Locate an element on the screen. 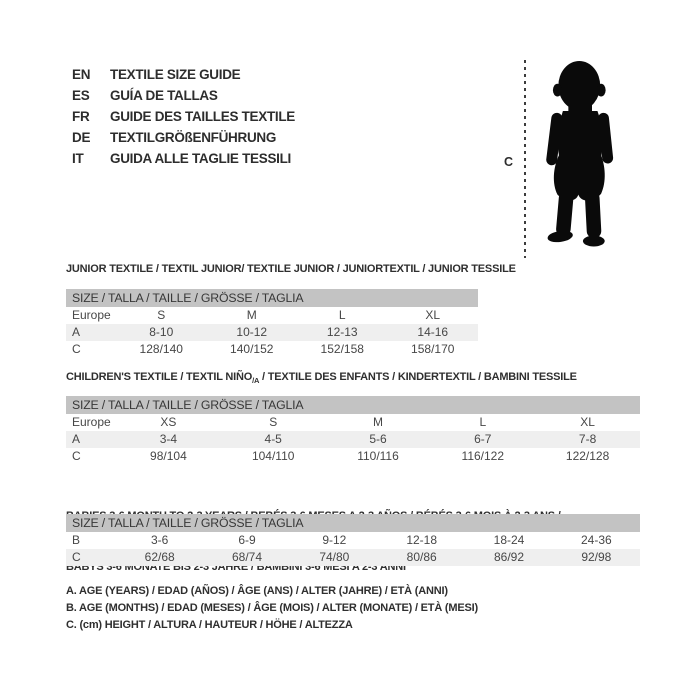  toddler-figure: C is located at coordinates (570, 157).